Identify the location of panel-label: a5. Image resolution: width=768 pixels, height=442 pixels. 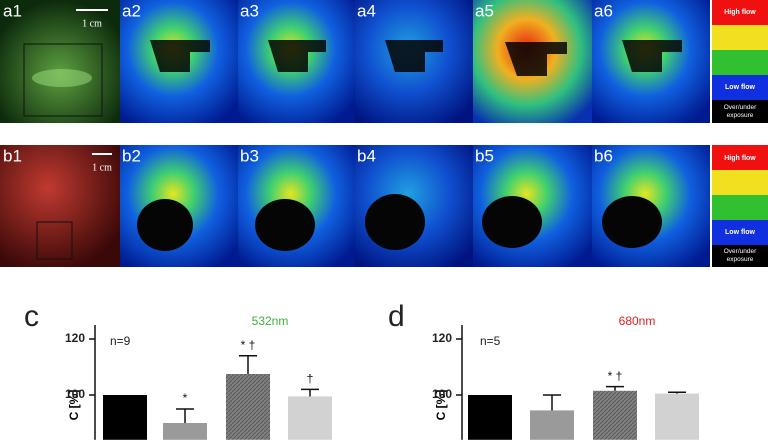
(484, 10).